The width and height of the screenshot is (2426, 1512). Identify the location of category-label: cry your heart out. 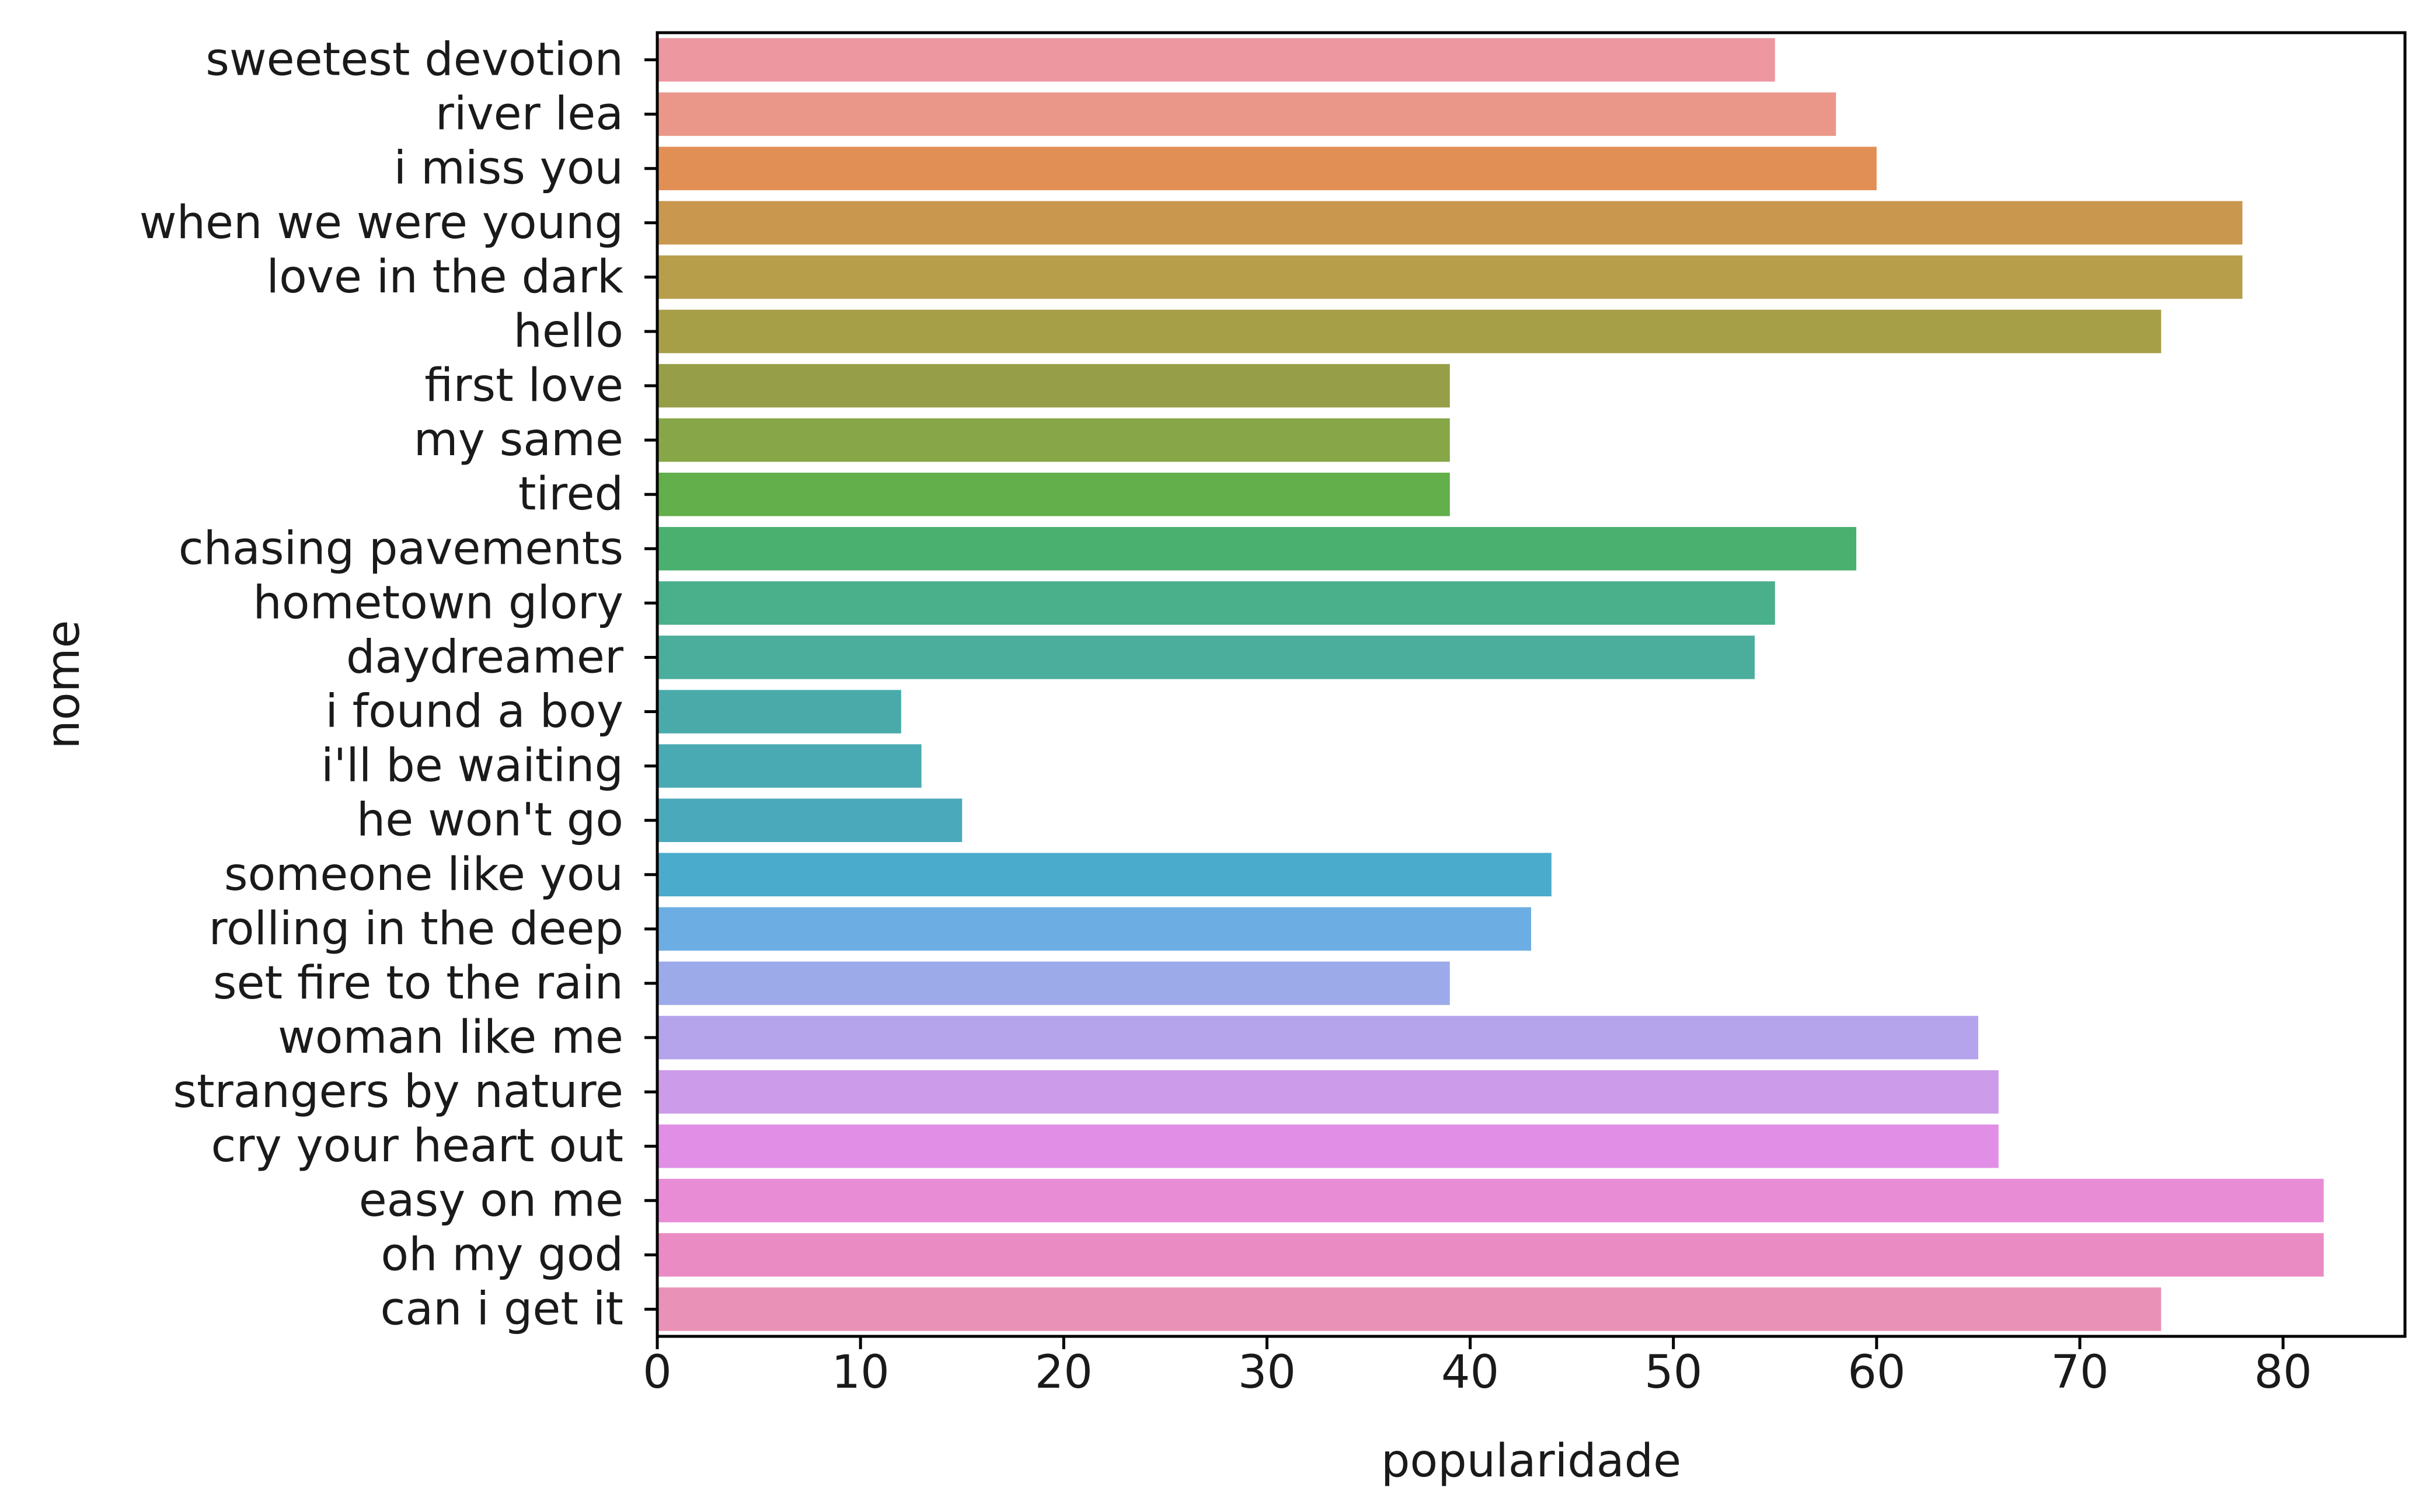
(417, 1146).